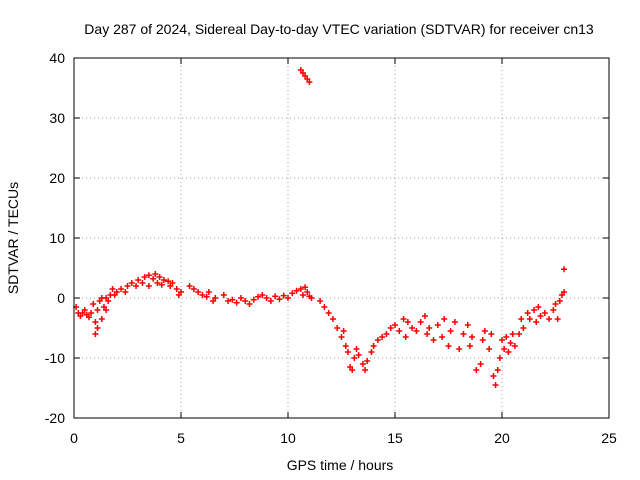 The image size is (640, 480). I want to click on y-tick-label: -10, so click(55, 358).